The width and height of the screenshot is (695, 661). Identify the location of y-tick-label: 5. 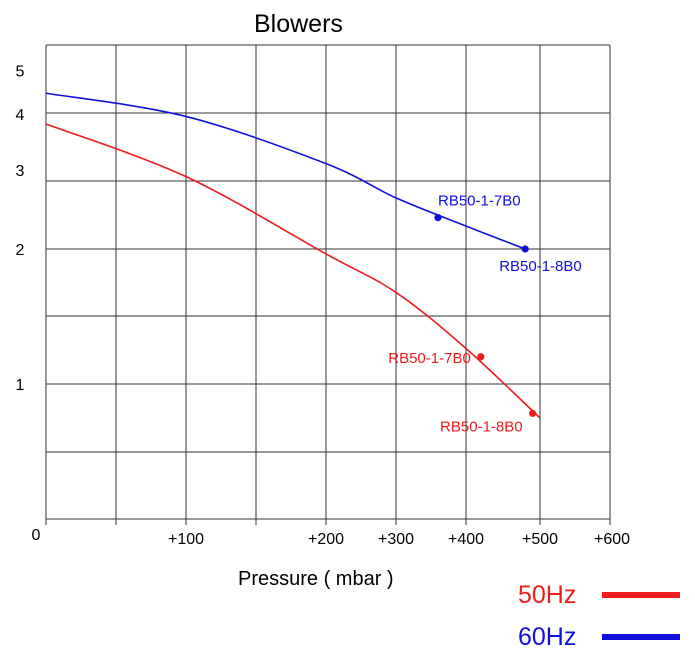
(20, 72).